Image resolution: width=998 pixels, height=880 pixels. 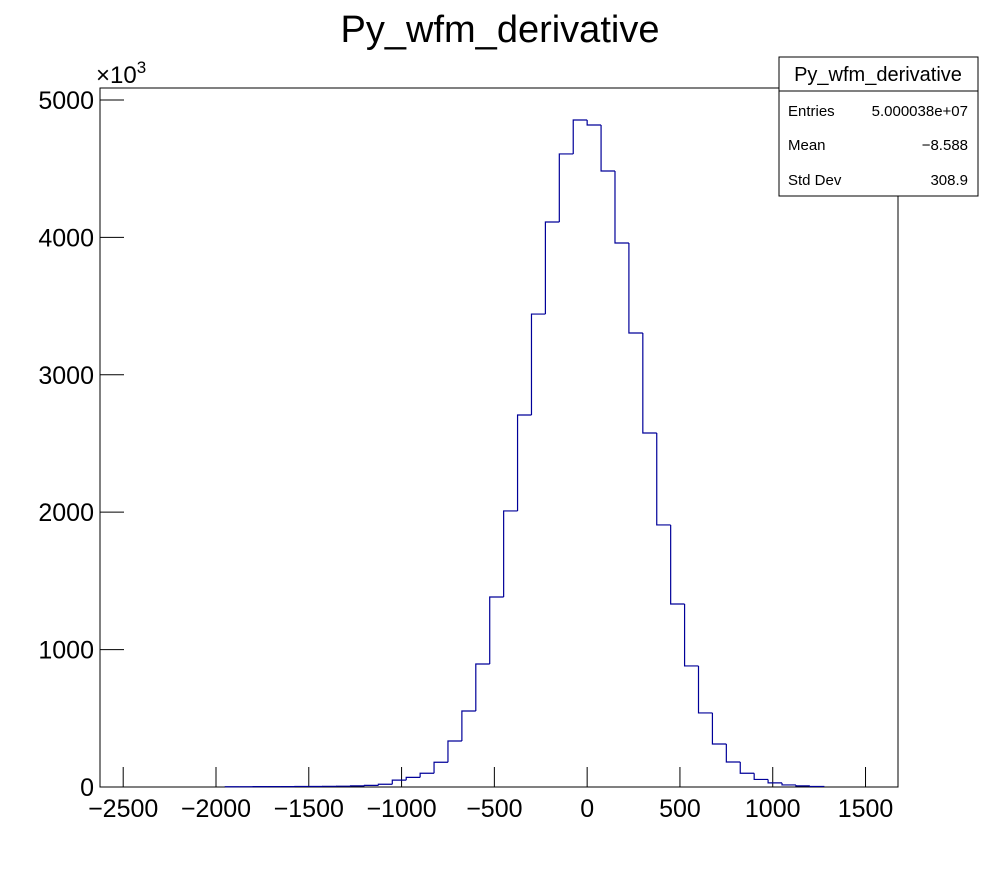 I want to click on x-tick-label: −1000, so click(x=401, y=809).